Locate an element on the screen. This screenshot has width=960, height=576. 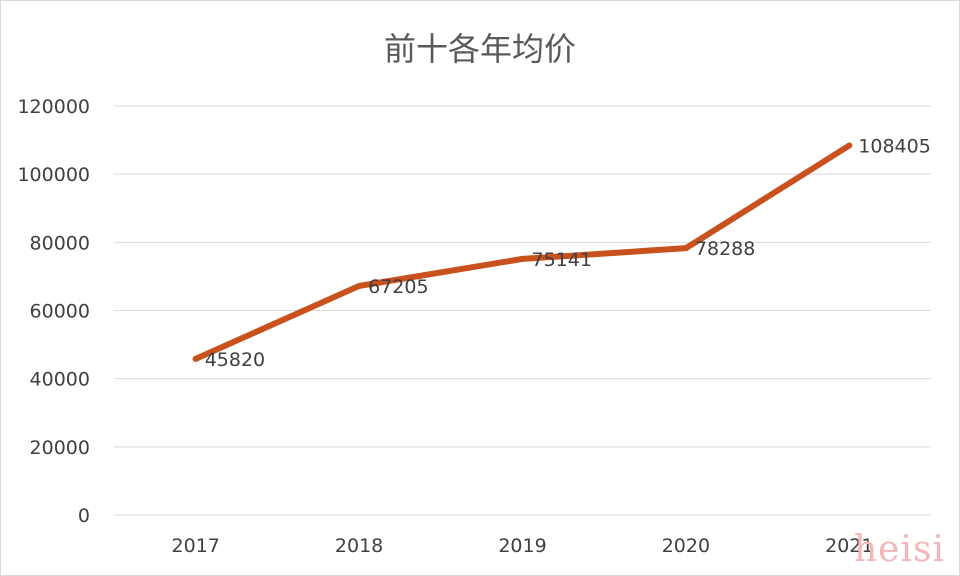
data-label: 108405 is located at coordinates (894, 147).